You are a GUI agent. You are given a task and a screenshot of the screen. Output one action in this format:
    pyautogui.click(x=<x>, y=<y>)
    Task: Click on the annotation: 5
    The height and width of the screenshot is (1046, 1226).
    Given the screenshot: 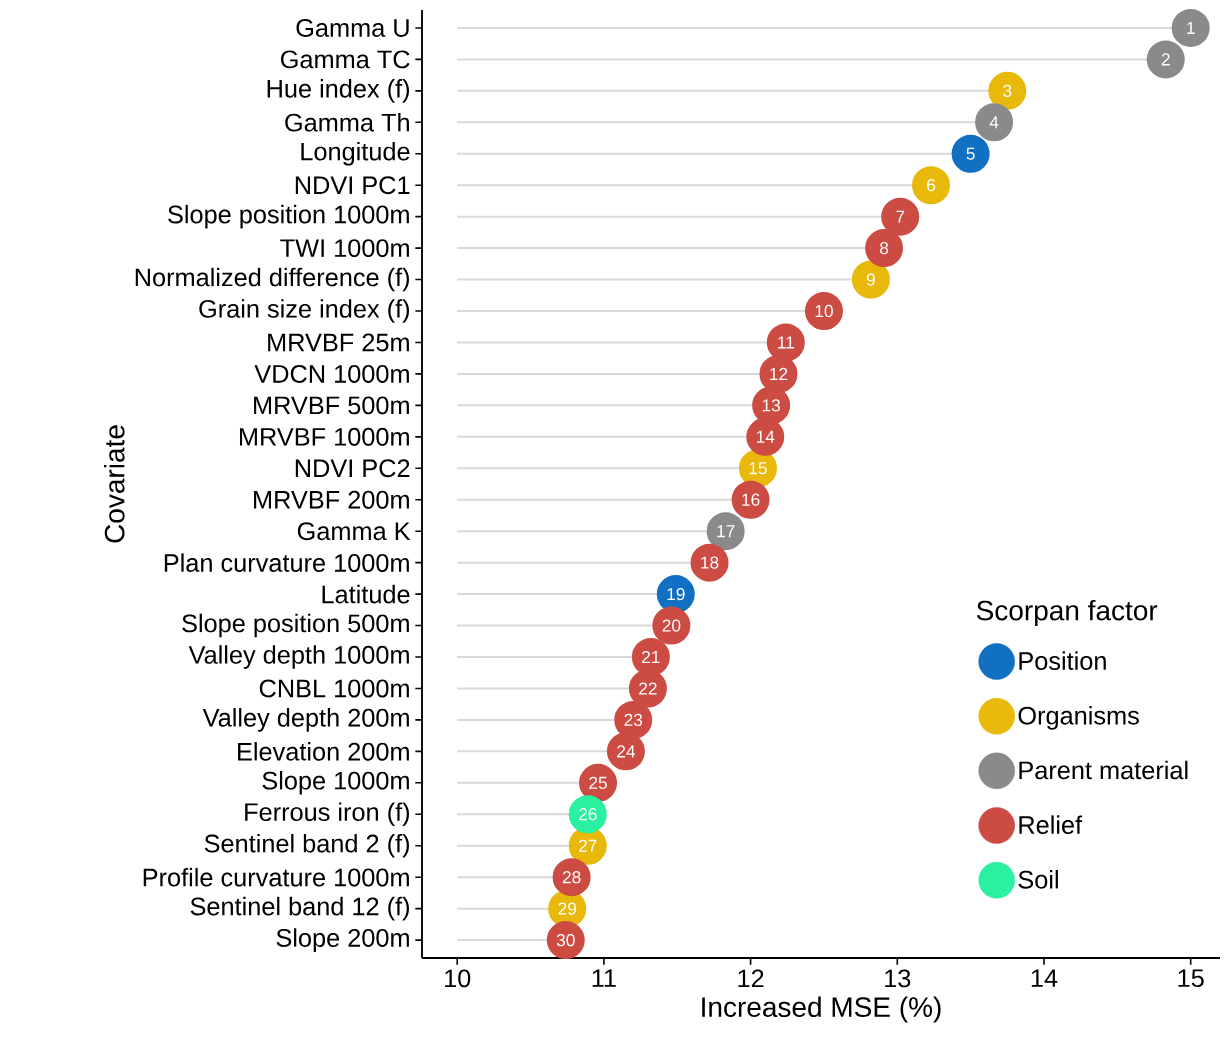 What is the action you would take?
    pyautogui.click(x=970, y=153)
    